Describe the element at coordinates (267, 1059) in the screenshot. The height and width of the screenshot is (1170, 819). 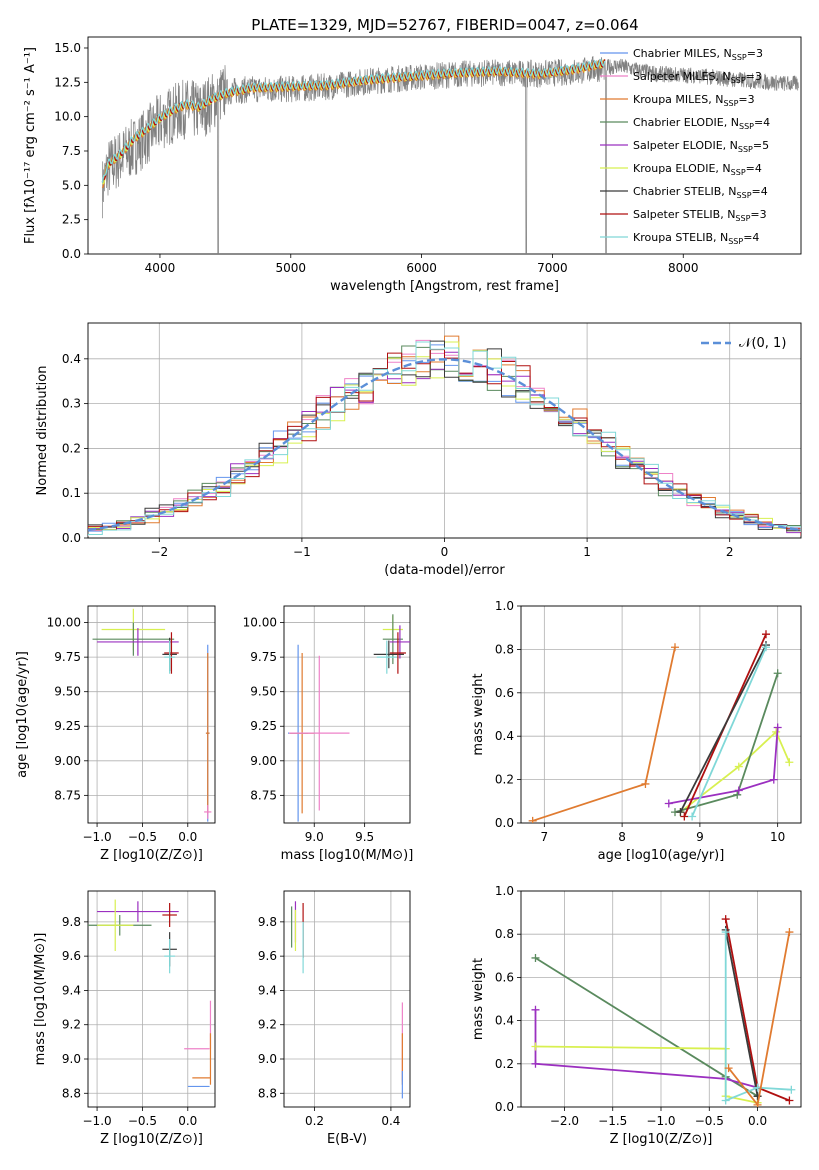
I see `y-tick-label: 9.0` at that location.